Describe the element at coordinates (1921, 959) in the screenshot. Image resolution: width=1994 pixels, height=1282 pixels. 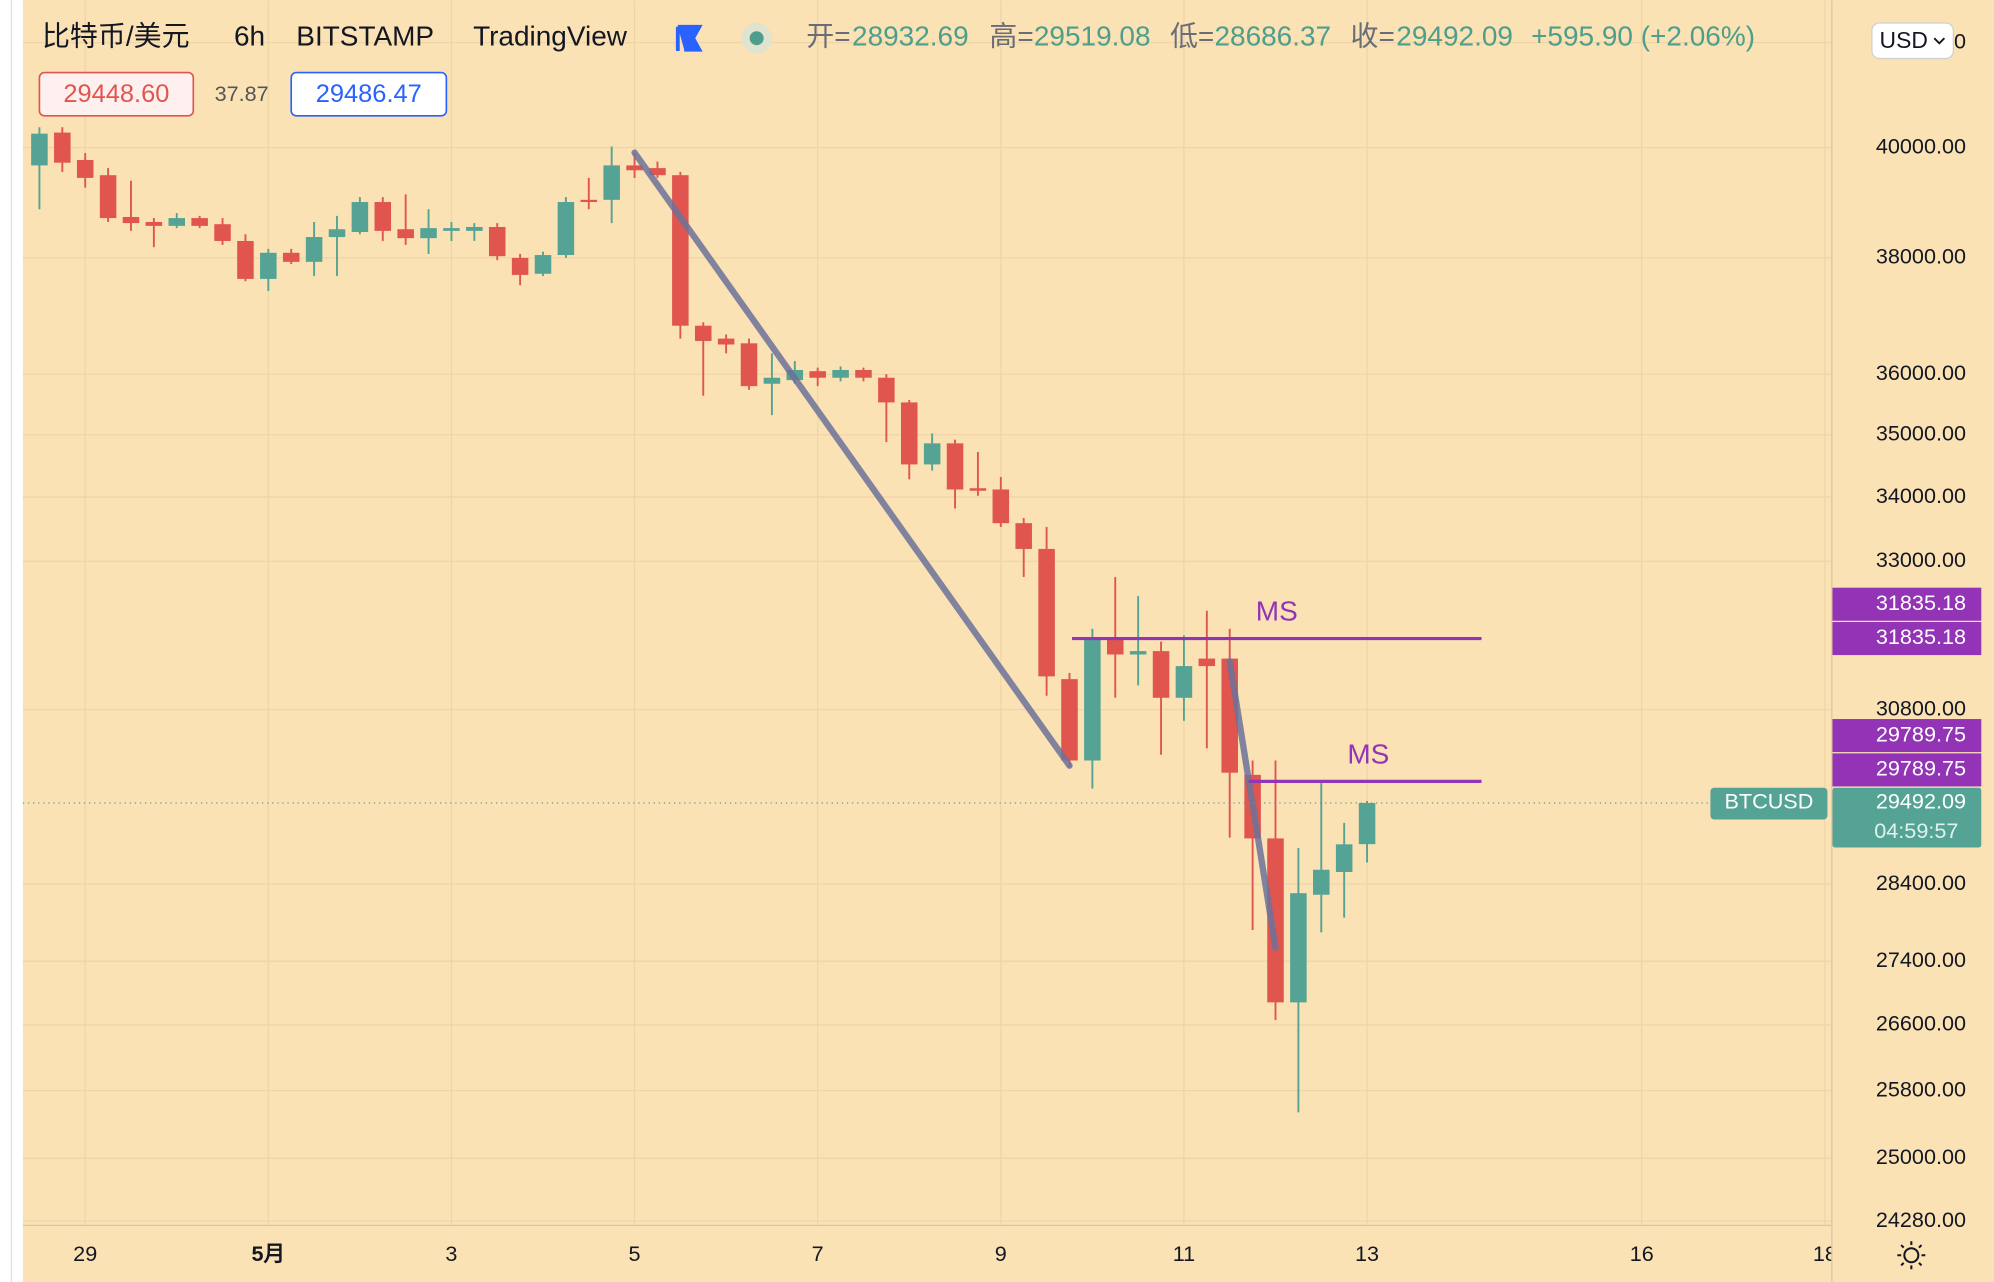
I see `y-tick-label: 27400.00` at that location.